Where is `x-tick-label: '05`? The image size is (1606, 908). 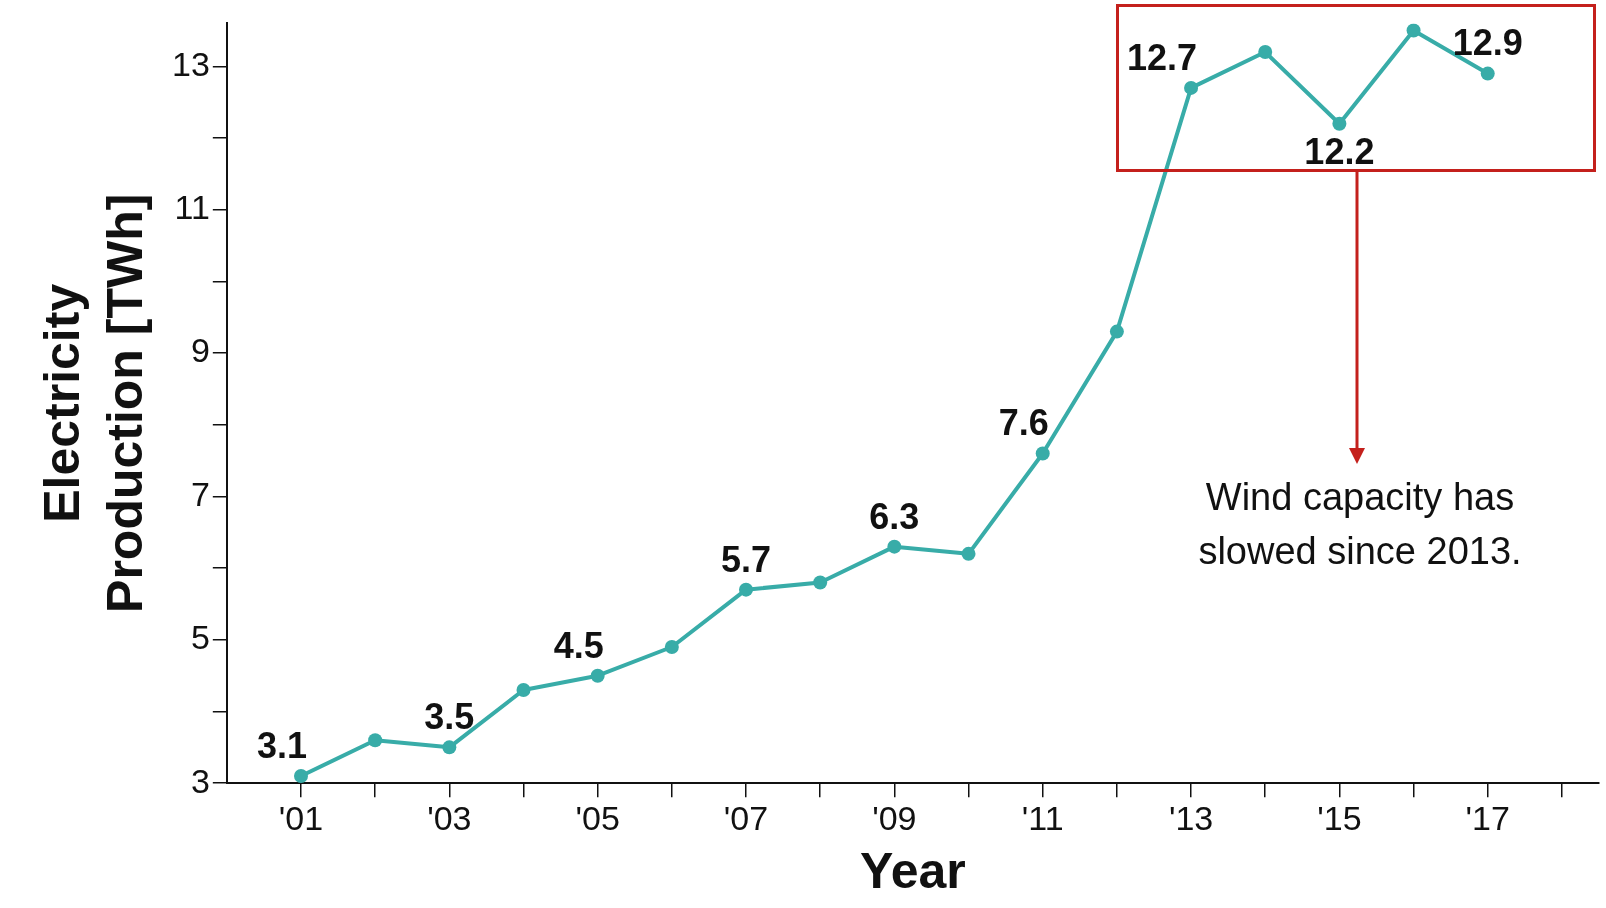
x-tick-label: '05 is located at coordinates (597, 817).